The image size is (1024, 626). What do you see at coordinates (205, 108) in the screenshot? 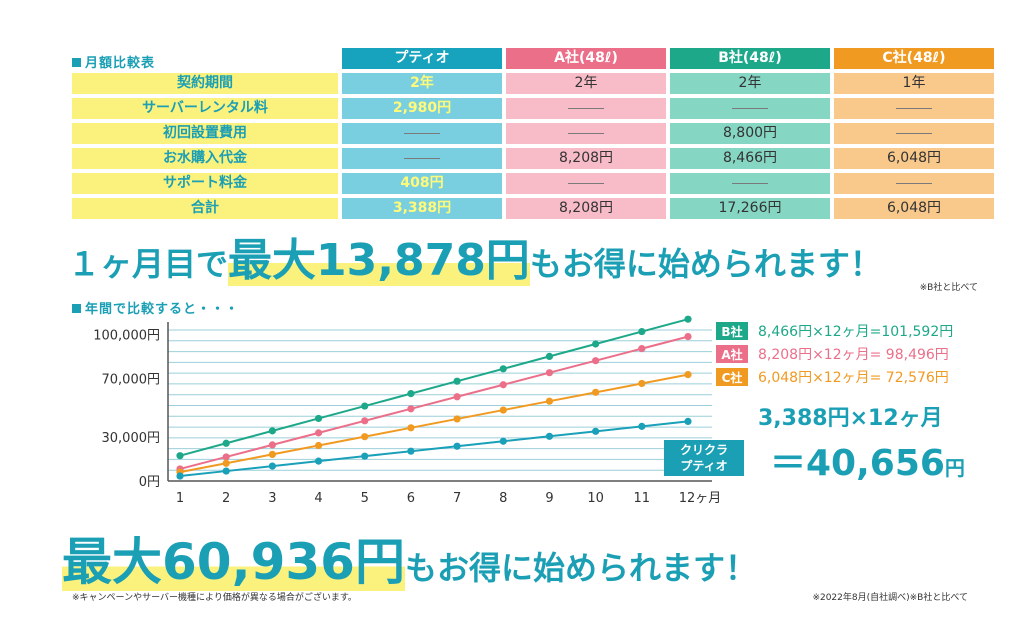
I see `row-label: サーバーレンタル料` at bounding box center [205, 108].